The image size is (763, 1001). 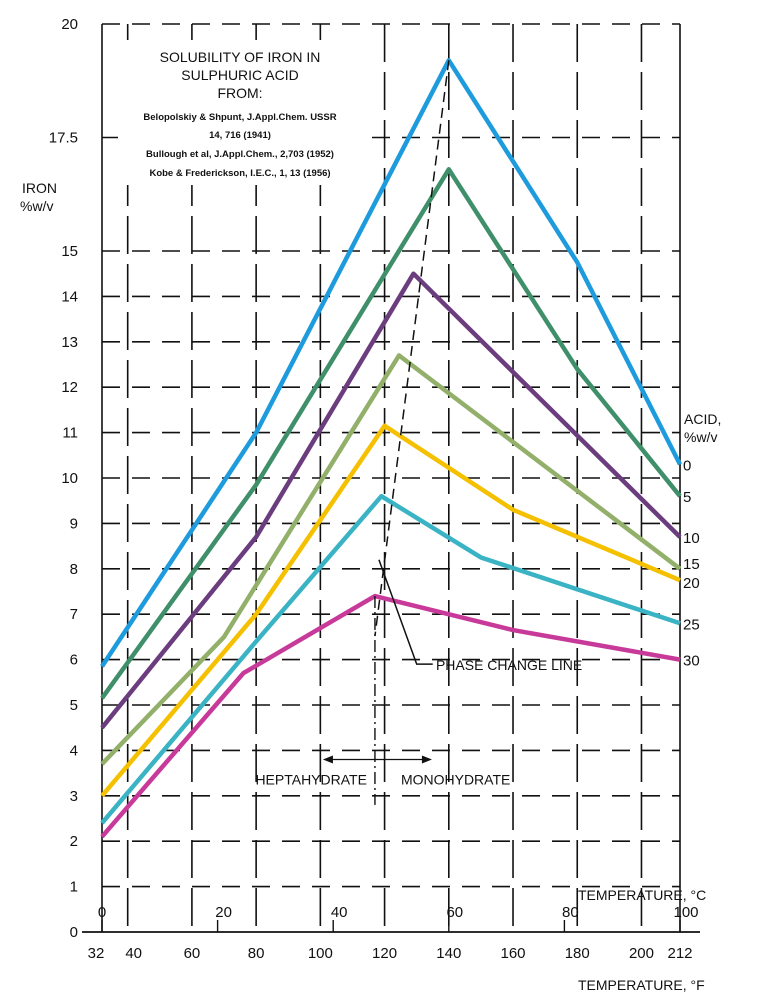 What do you see at coordinates (641, 985) in the screenshot?
I see `x-axis-label-fahrenheit: TEMPERATURE, °F` at bounding box center [641, 985].